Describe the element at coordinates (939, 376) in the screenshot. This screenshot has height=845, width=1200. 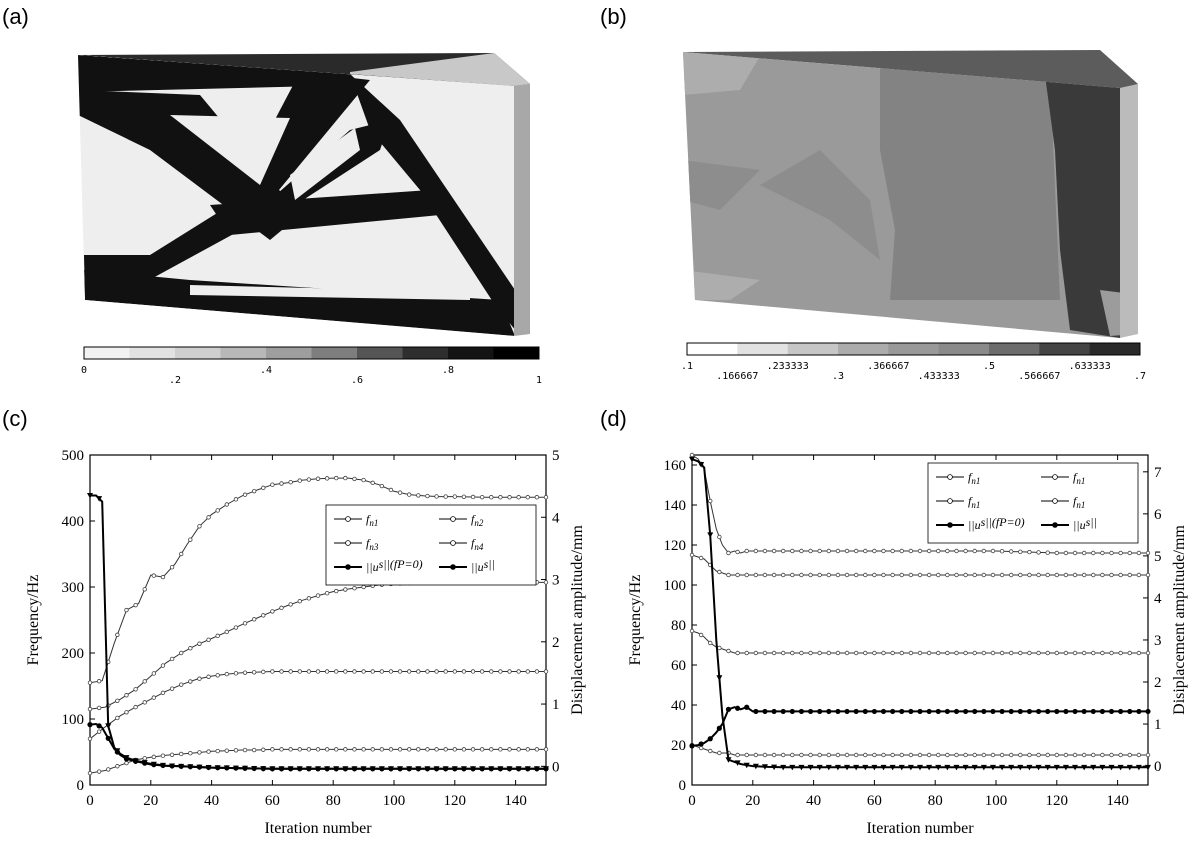
I see `colorbar-tick-label: .433333` at that location.